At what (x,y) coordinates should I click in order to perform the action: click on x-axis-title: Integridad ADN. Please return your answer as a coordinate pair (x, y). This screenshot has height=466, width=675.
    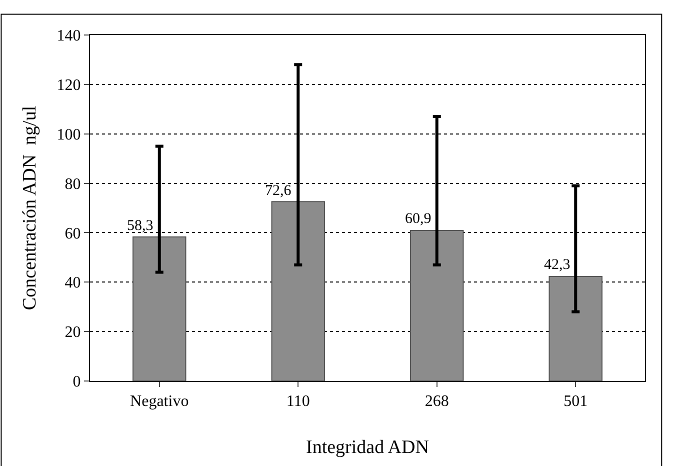
    Looking at the image, I should click on (368, 447).